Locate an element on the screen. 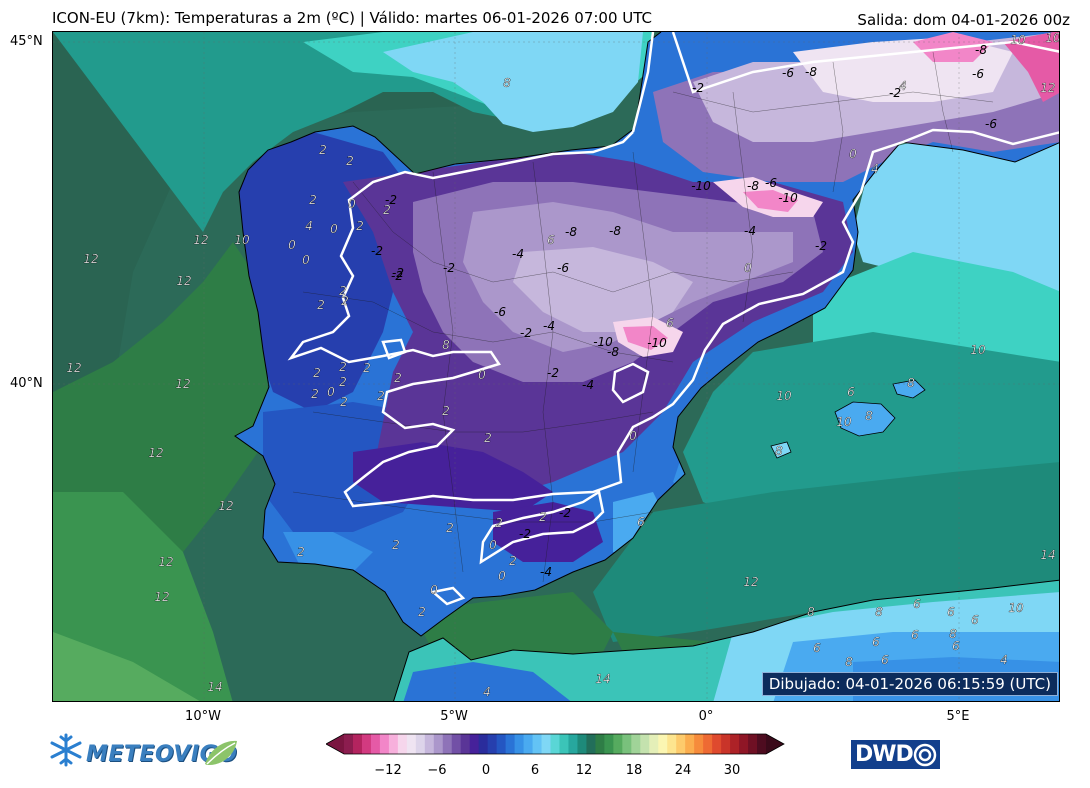 The height and width of the screenshot is (788, 1090). lon-label-5e: 5°E is located at coordinates (958, 716).